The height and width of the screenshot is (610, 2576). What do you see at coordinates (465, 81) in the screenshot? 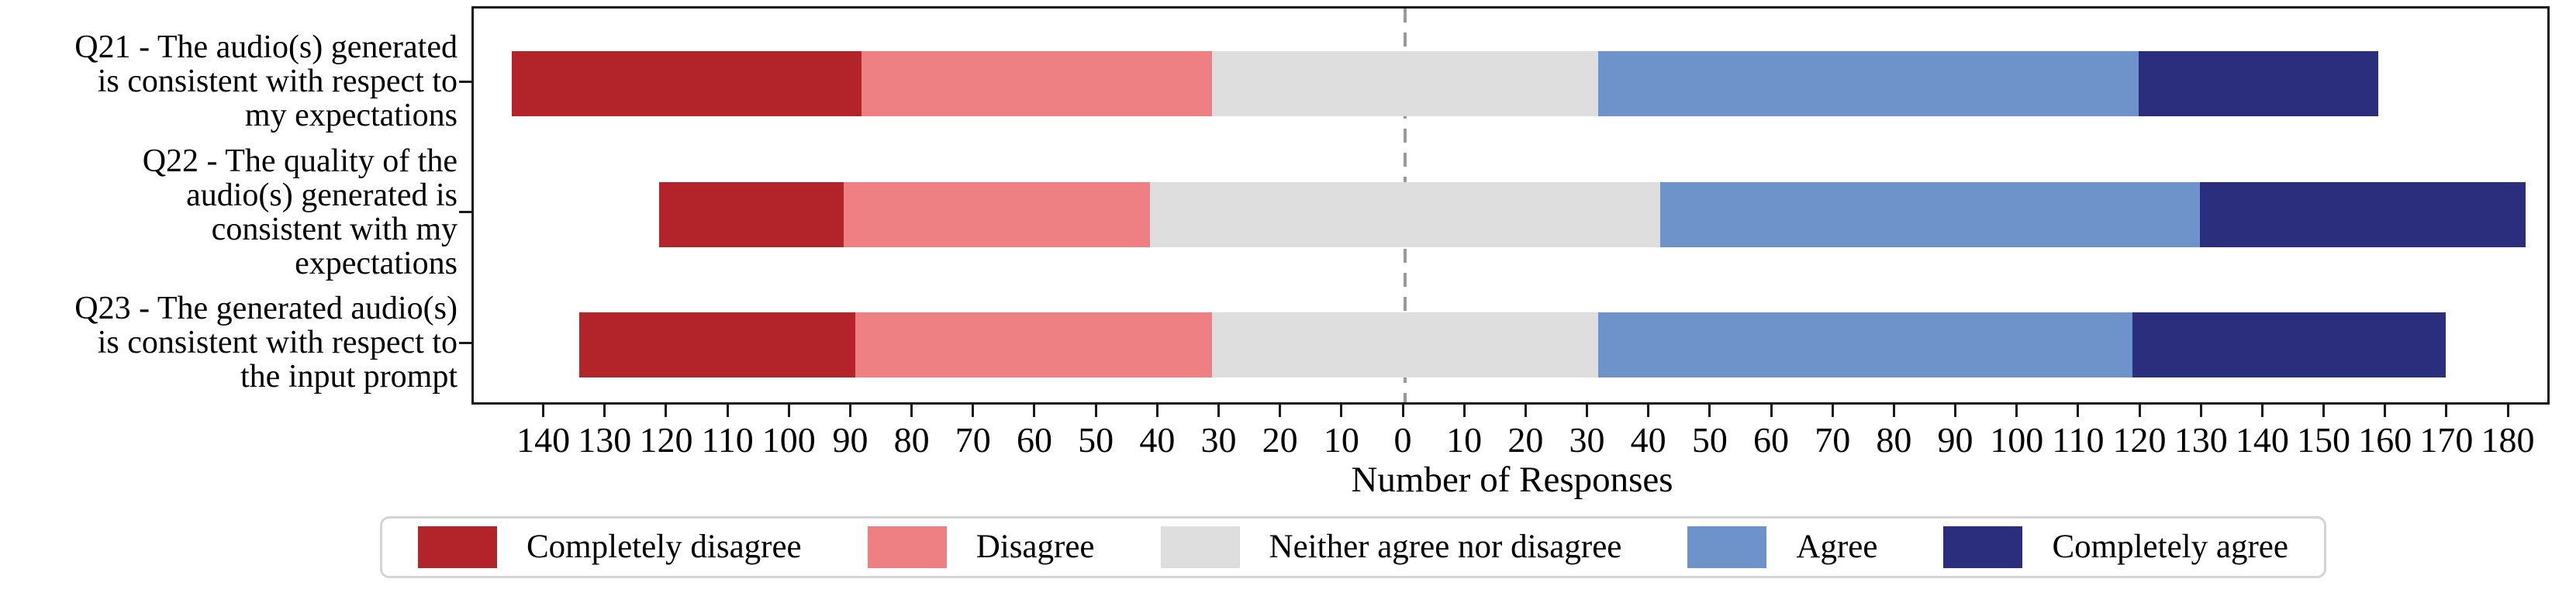
I see `y-axis-tick` at bounding box center [465, 81].